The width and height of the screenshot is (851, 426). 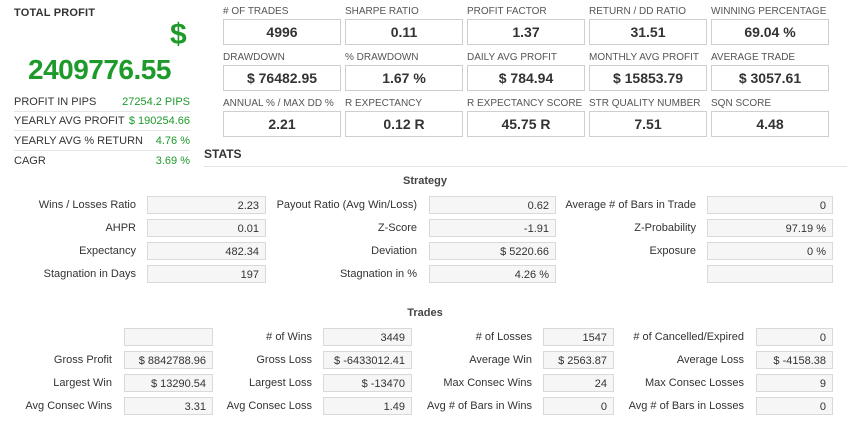 What do you see at coordinates (404, 78) in the screenshot?
I see `kpi-value: 1.67 %` at bounding box center [404, 78].